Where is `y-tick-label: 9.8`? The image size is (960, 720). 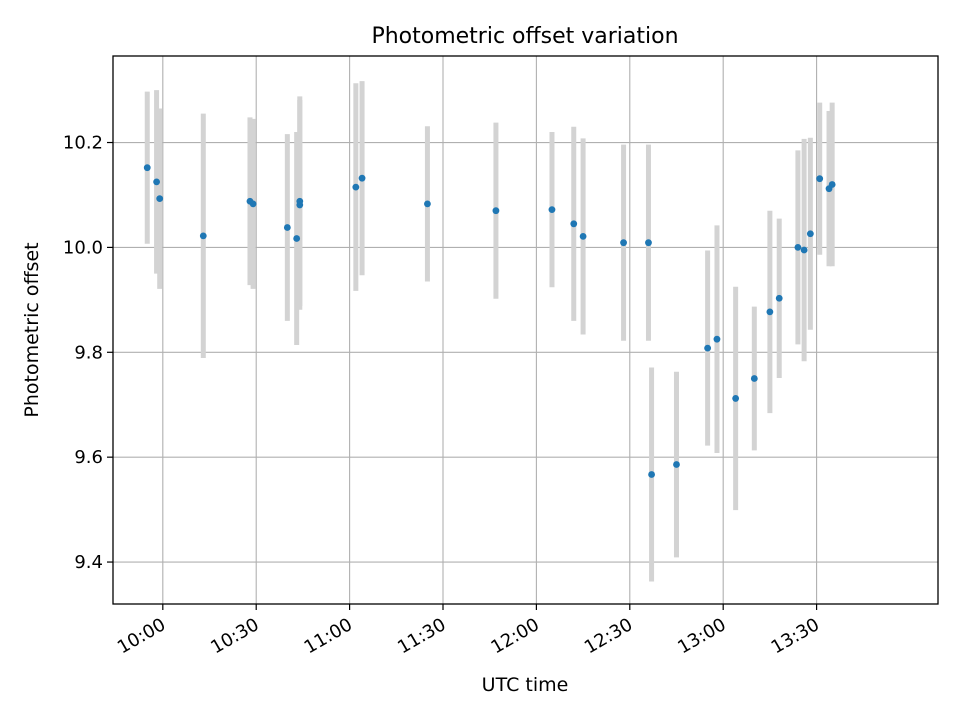
y-tick-label: 9.8 is located at coordinates (88, 352).